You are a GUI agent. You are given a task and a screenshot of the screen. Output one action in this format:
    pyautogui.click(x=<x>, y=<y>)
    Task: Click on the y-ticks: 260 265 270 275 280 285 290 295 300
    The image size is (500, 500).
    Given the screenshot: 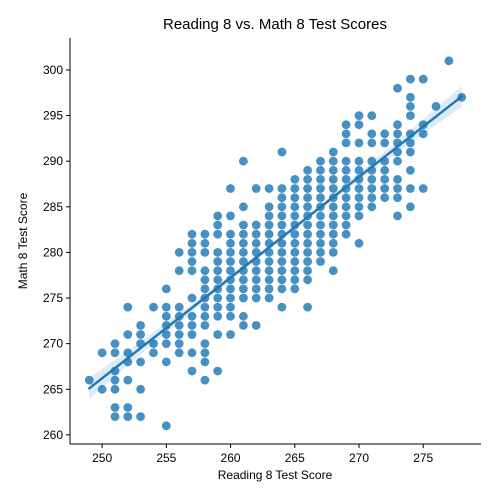 What is the action you would take?
    pyautogui.click(x=56, y=252)
    